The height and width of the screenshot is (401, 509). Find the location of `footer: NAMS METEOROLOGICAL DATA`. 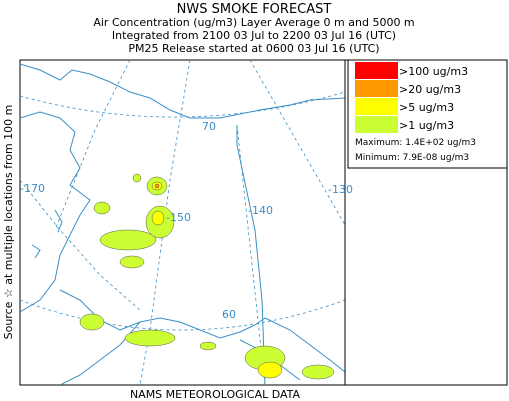

footer: NAMS METEOROLOGICAL DATA is located at coordinates (215, 394).